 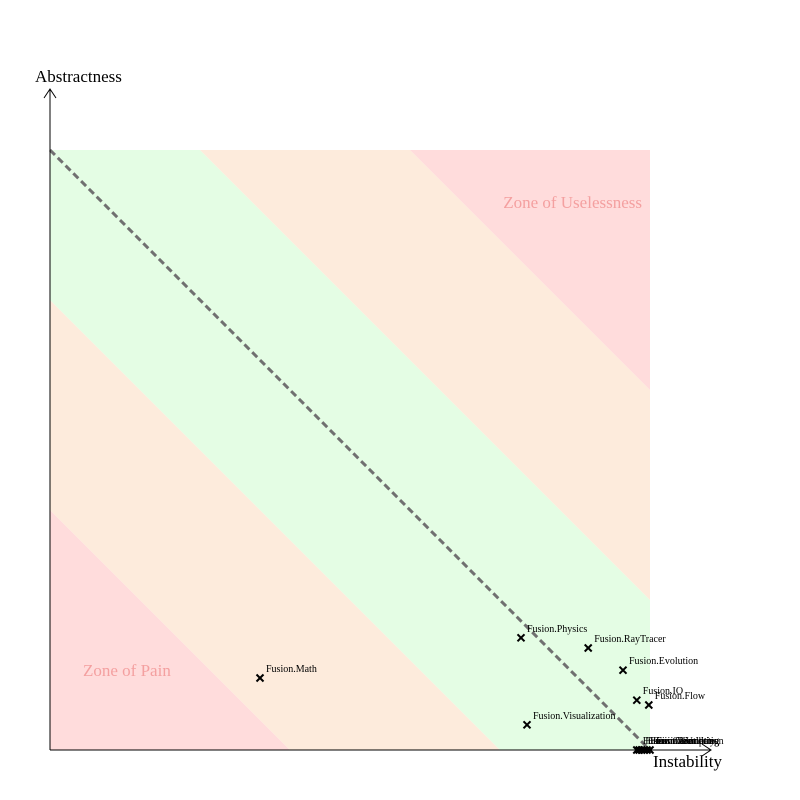 I want to click on zone-of-pain-label: Zone of Pain, so click(x=127, y=670).